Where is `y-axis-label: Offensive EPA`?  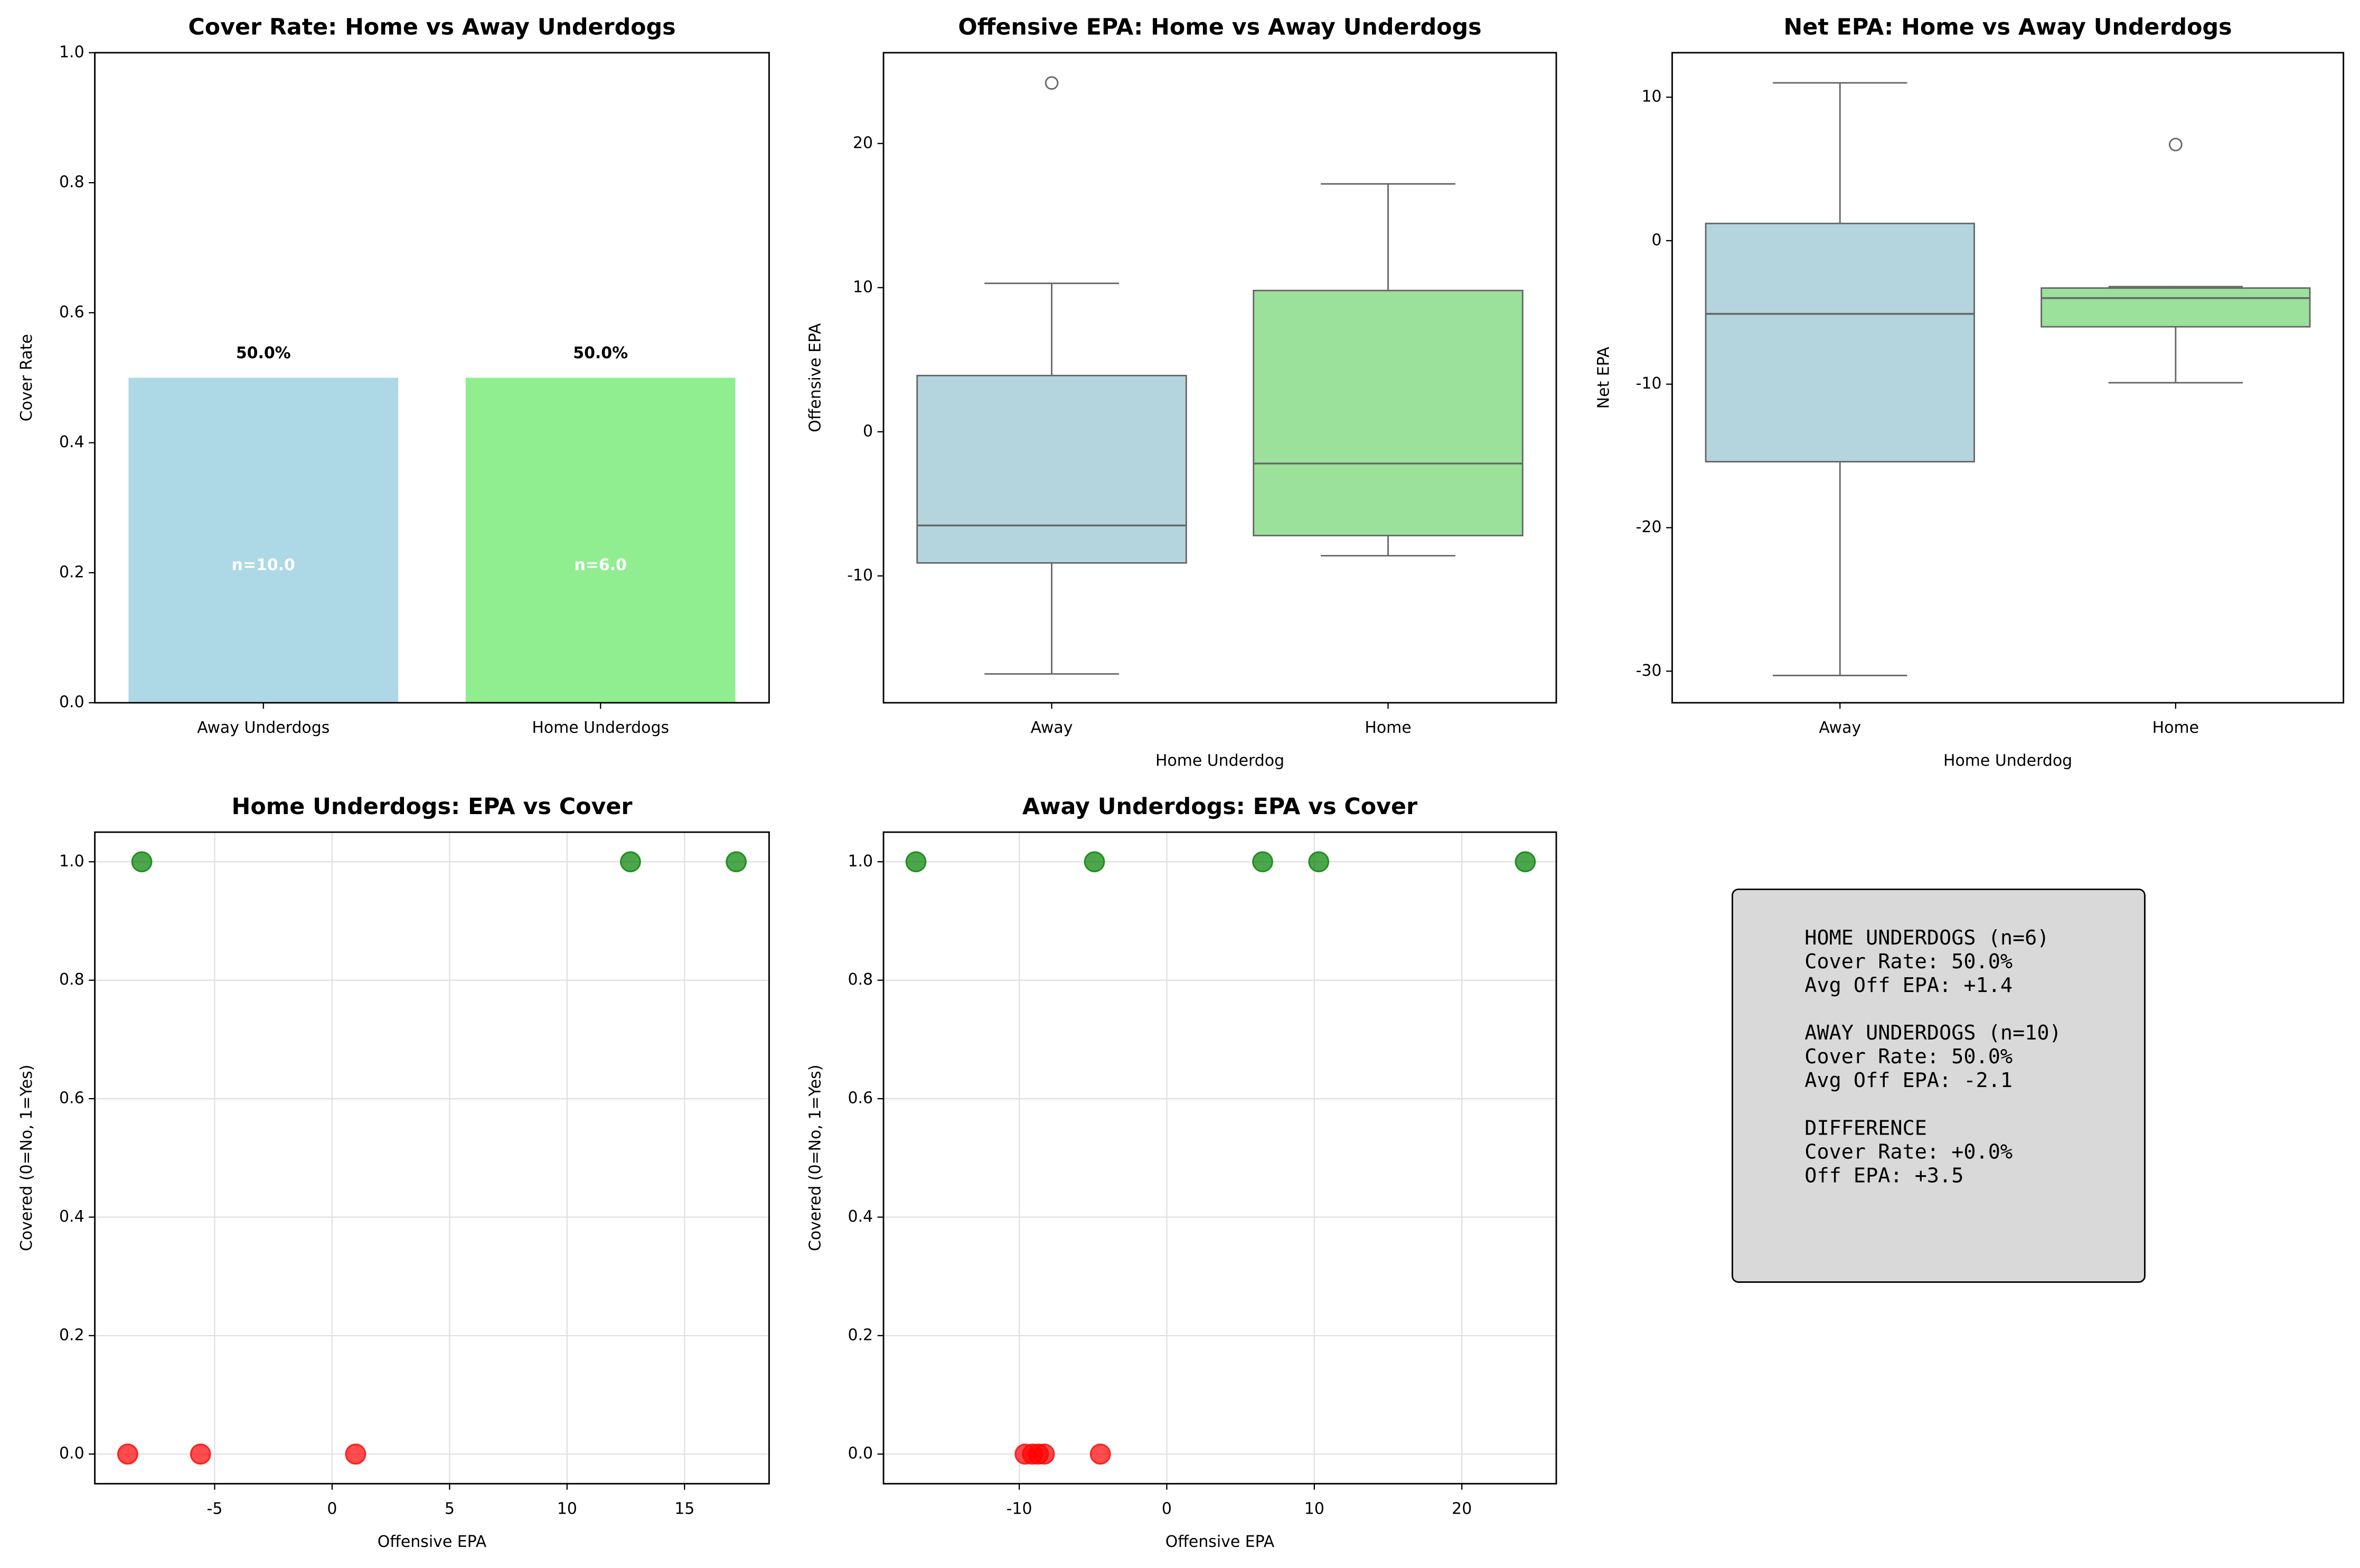 y-axis-label: Offensive EPA is located at coordinates (815, 377).